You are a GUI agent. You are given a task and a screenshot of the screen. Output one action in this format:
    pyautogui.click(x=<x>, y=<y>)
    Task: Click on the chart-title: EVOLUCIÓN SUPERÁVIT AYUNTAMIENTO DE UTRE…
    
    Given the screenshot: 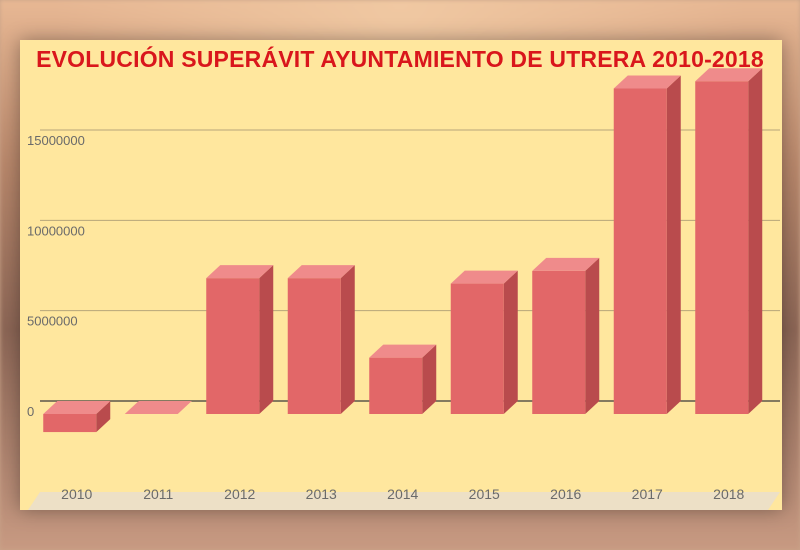 What is the action you would take?
    pyautogui.click(x=400, y=59)
    